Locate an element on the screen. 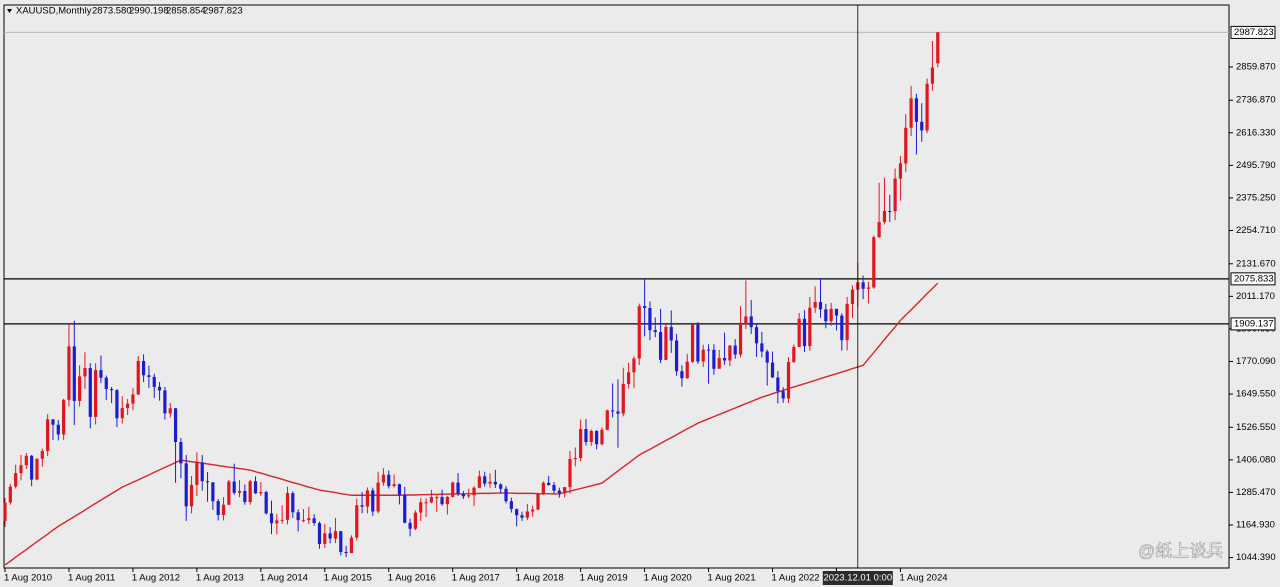 The height and width of the screenshot is (587, 1280). last-price-box is located at coordinates (1253, 32).